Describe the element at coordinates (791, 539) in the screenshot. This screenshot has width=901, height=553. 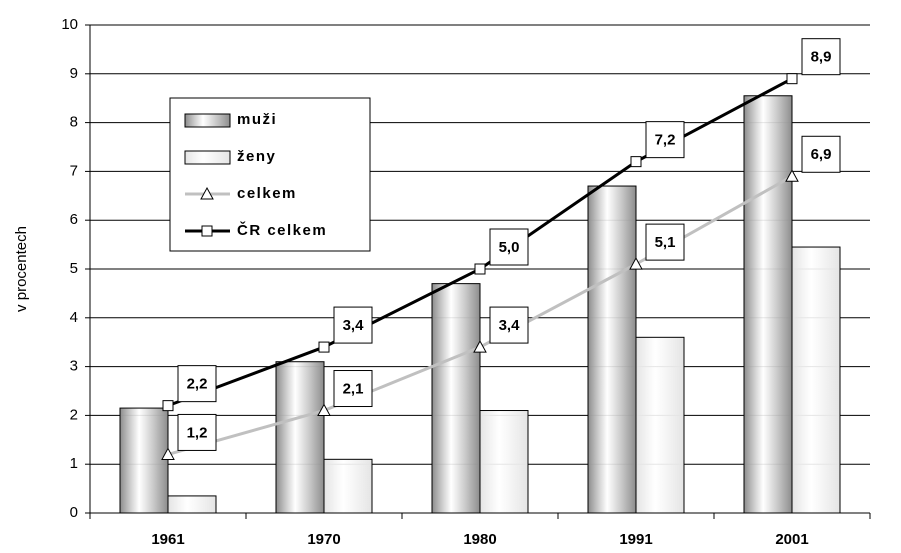
I see `x-tick-label: 2001` at that location.